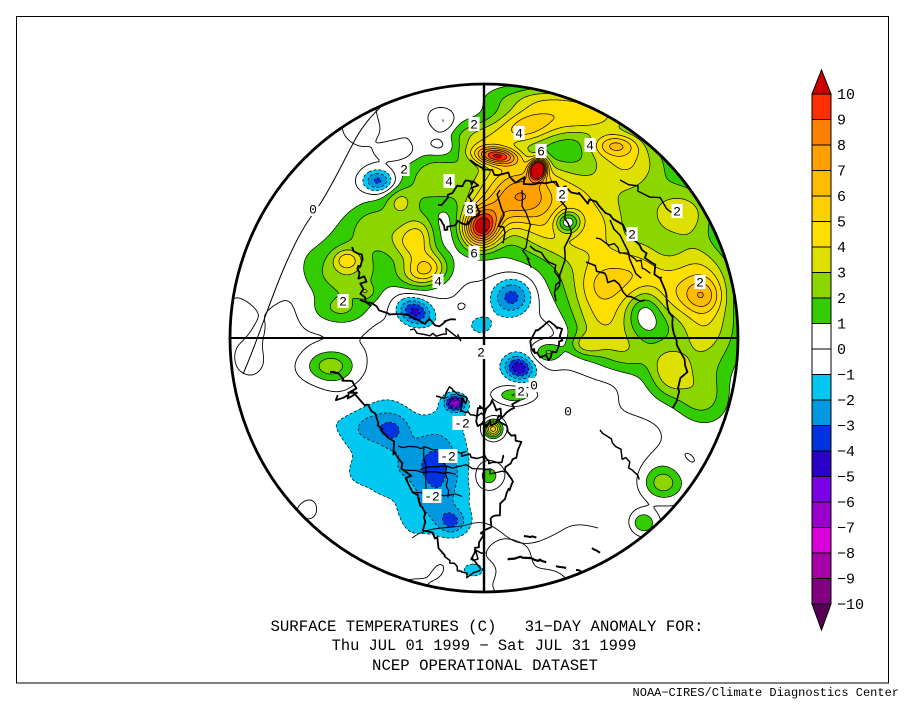 The width and height of the screenshot is (904, 704). Describe the element at coordinates (766, 692) in the screenshot. I see `svg-text:NOAA−CIRES/Climate Diagnostics: NOAA−CIRES/Climate Diagnostics Center` at that location.